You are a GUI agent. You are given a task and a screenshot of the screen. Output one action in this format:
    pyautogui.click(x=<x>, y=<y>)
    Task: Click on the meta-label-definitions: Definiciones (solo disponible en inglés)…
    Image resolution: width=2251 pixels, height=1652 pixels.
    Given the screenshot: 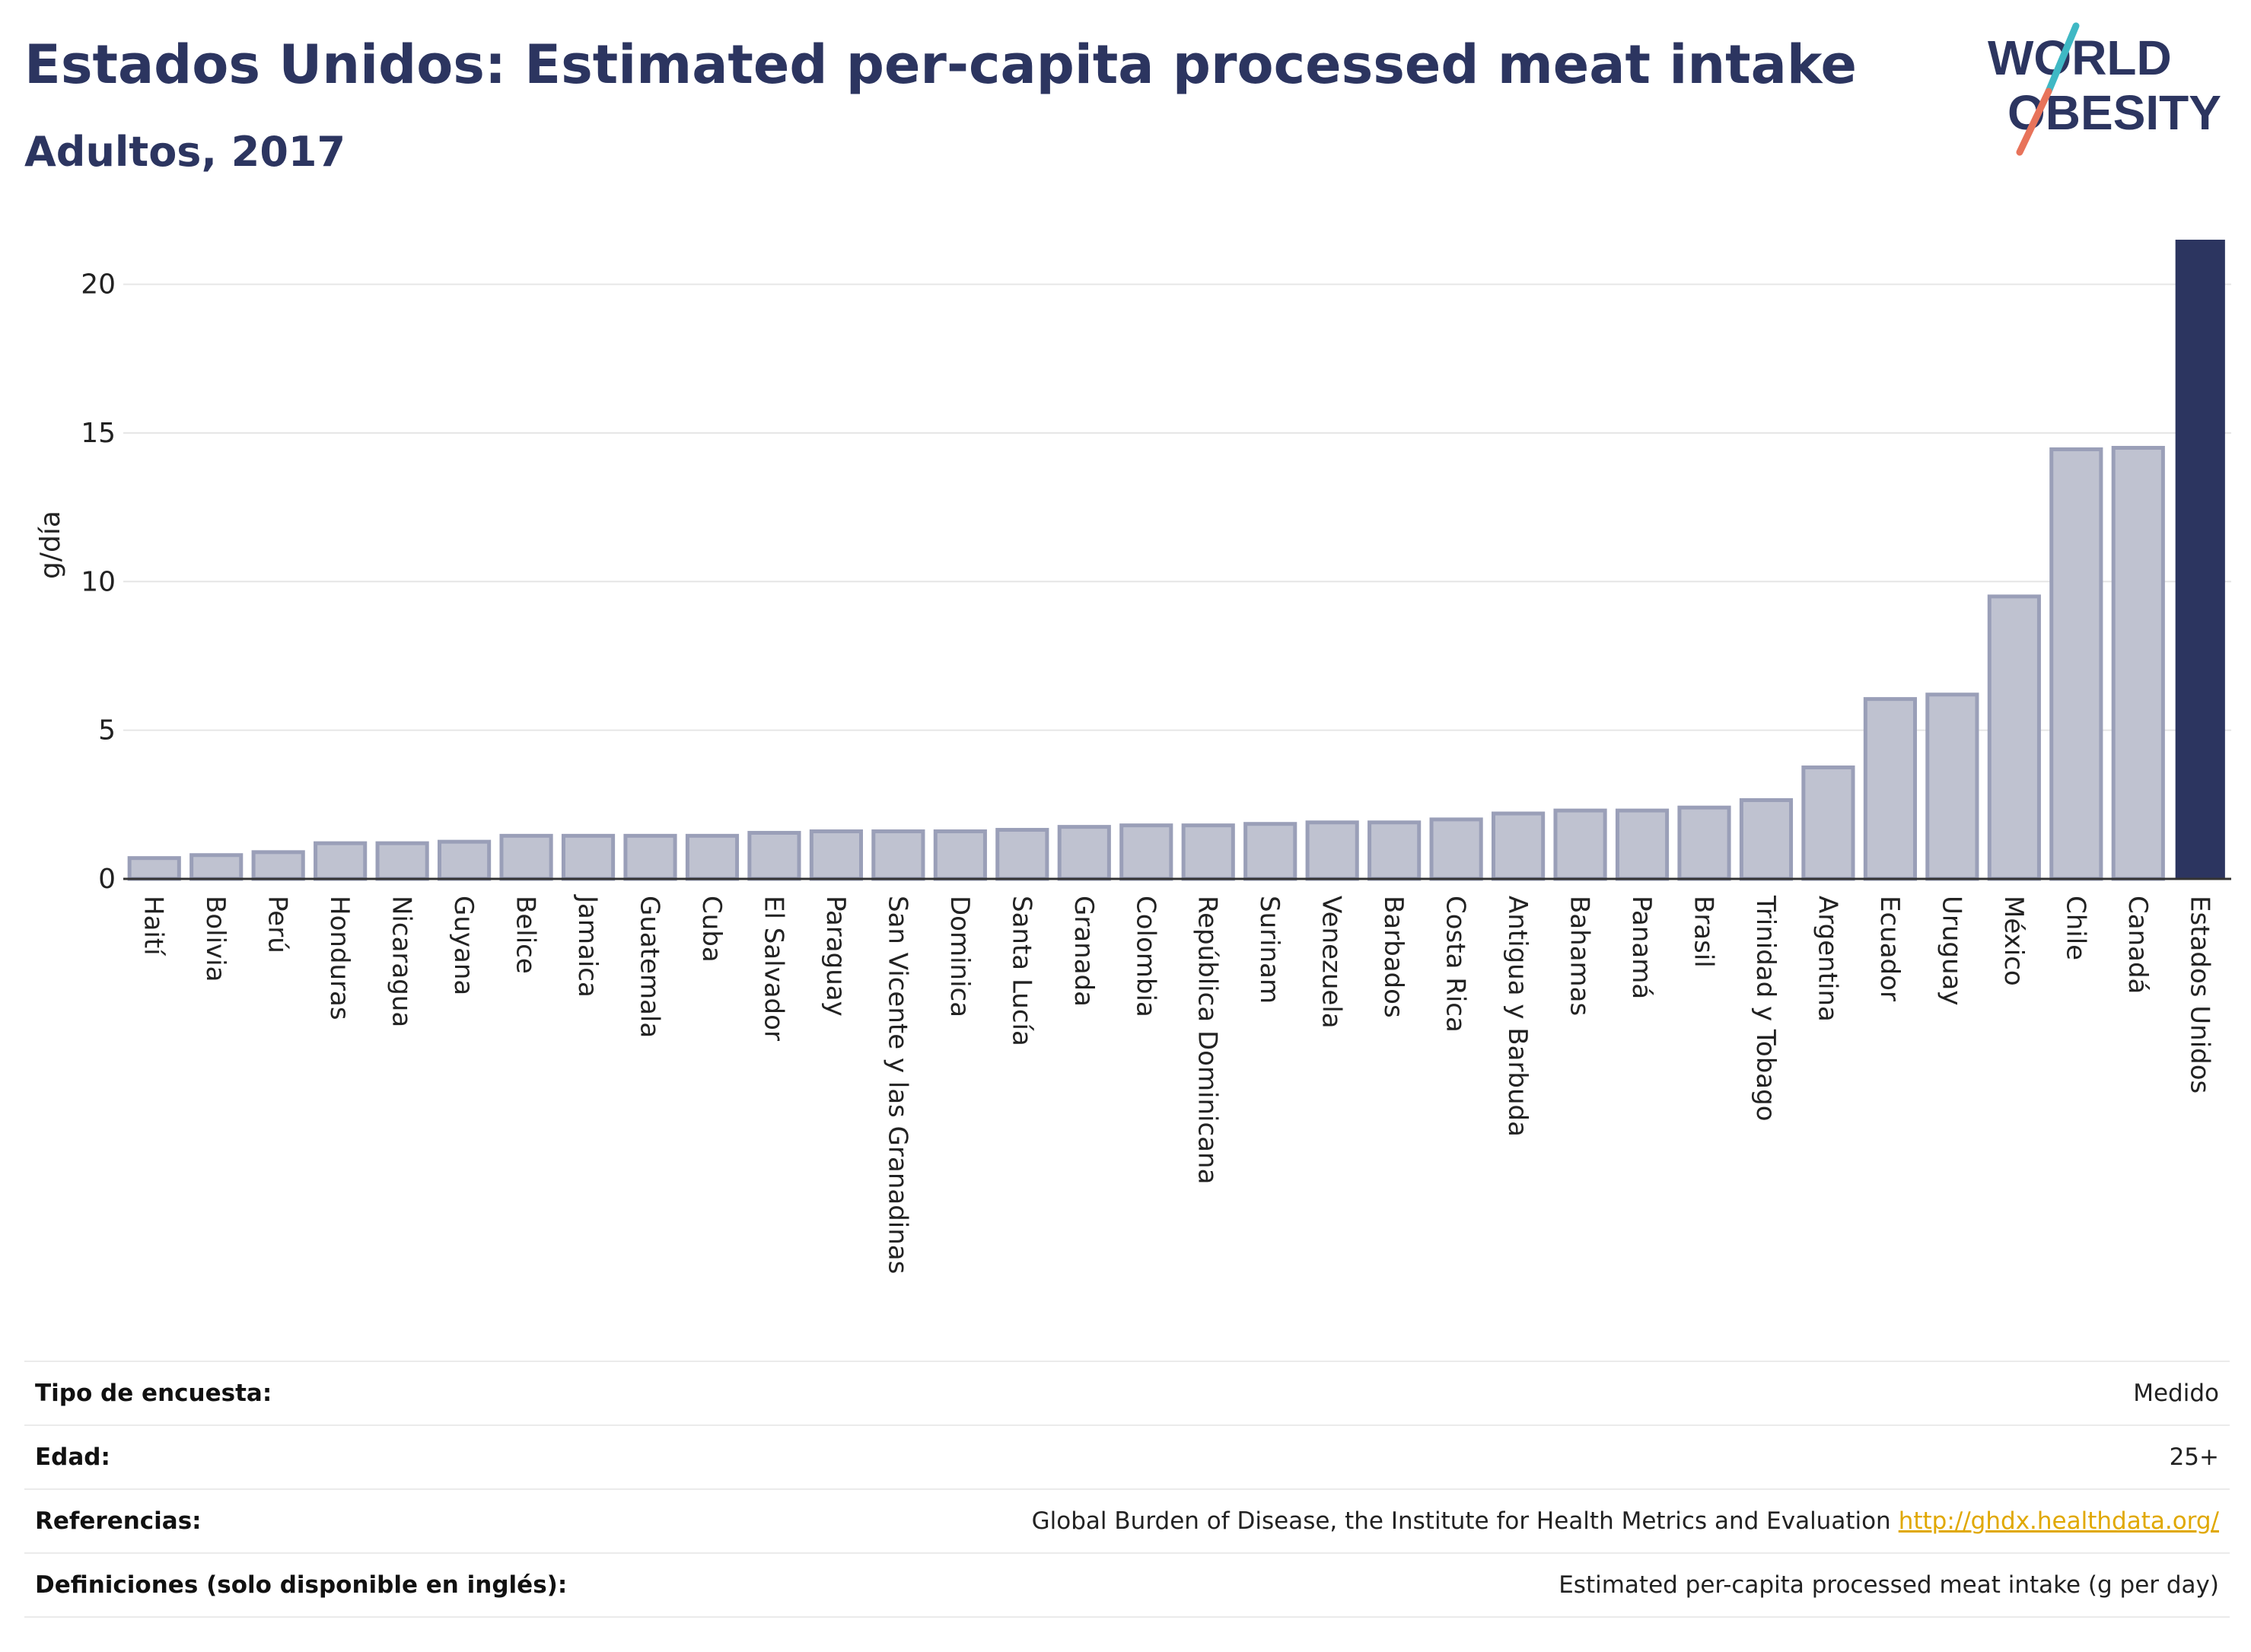 What is the action you would take?
    pyautogui.click(x=301, y=1585)
    